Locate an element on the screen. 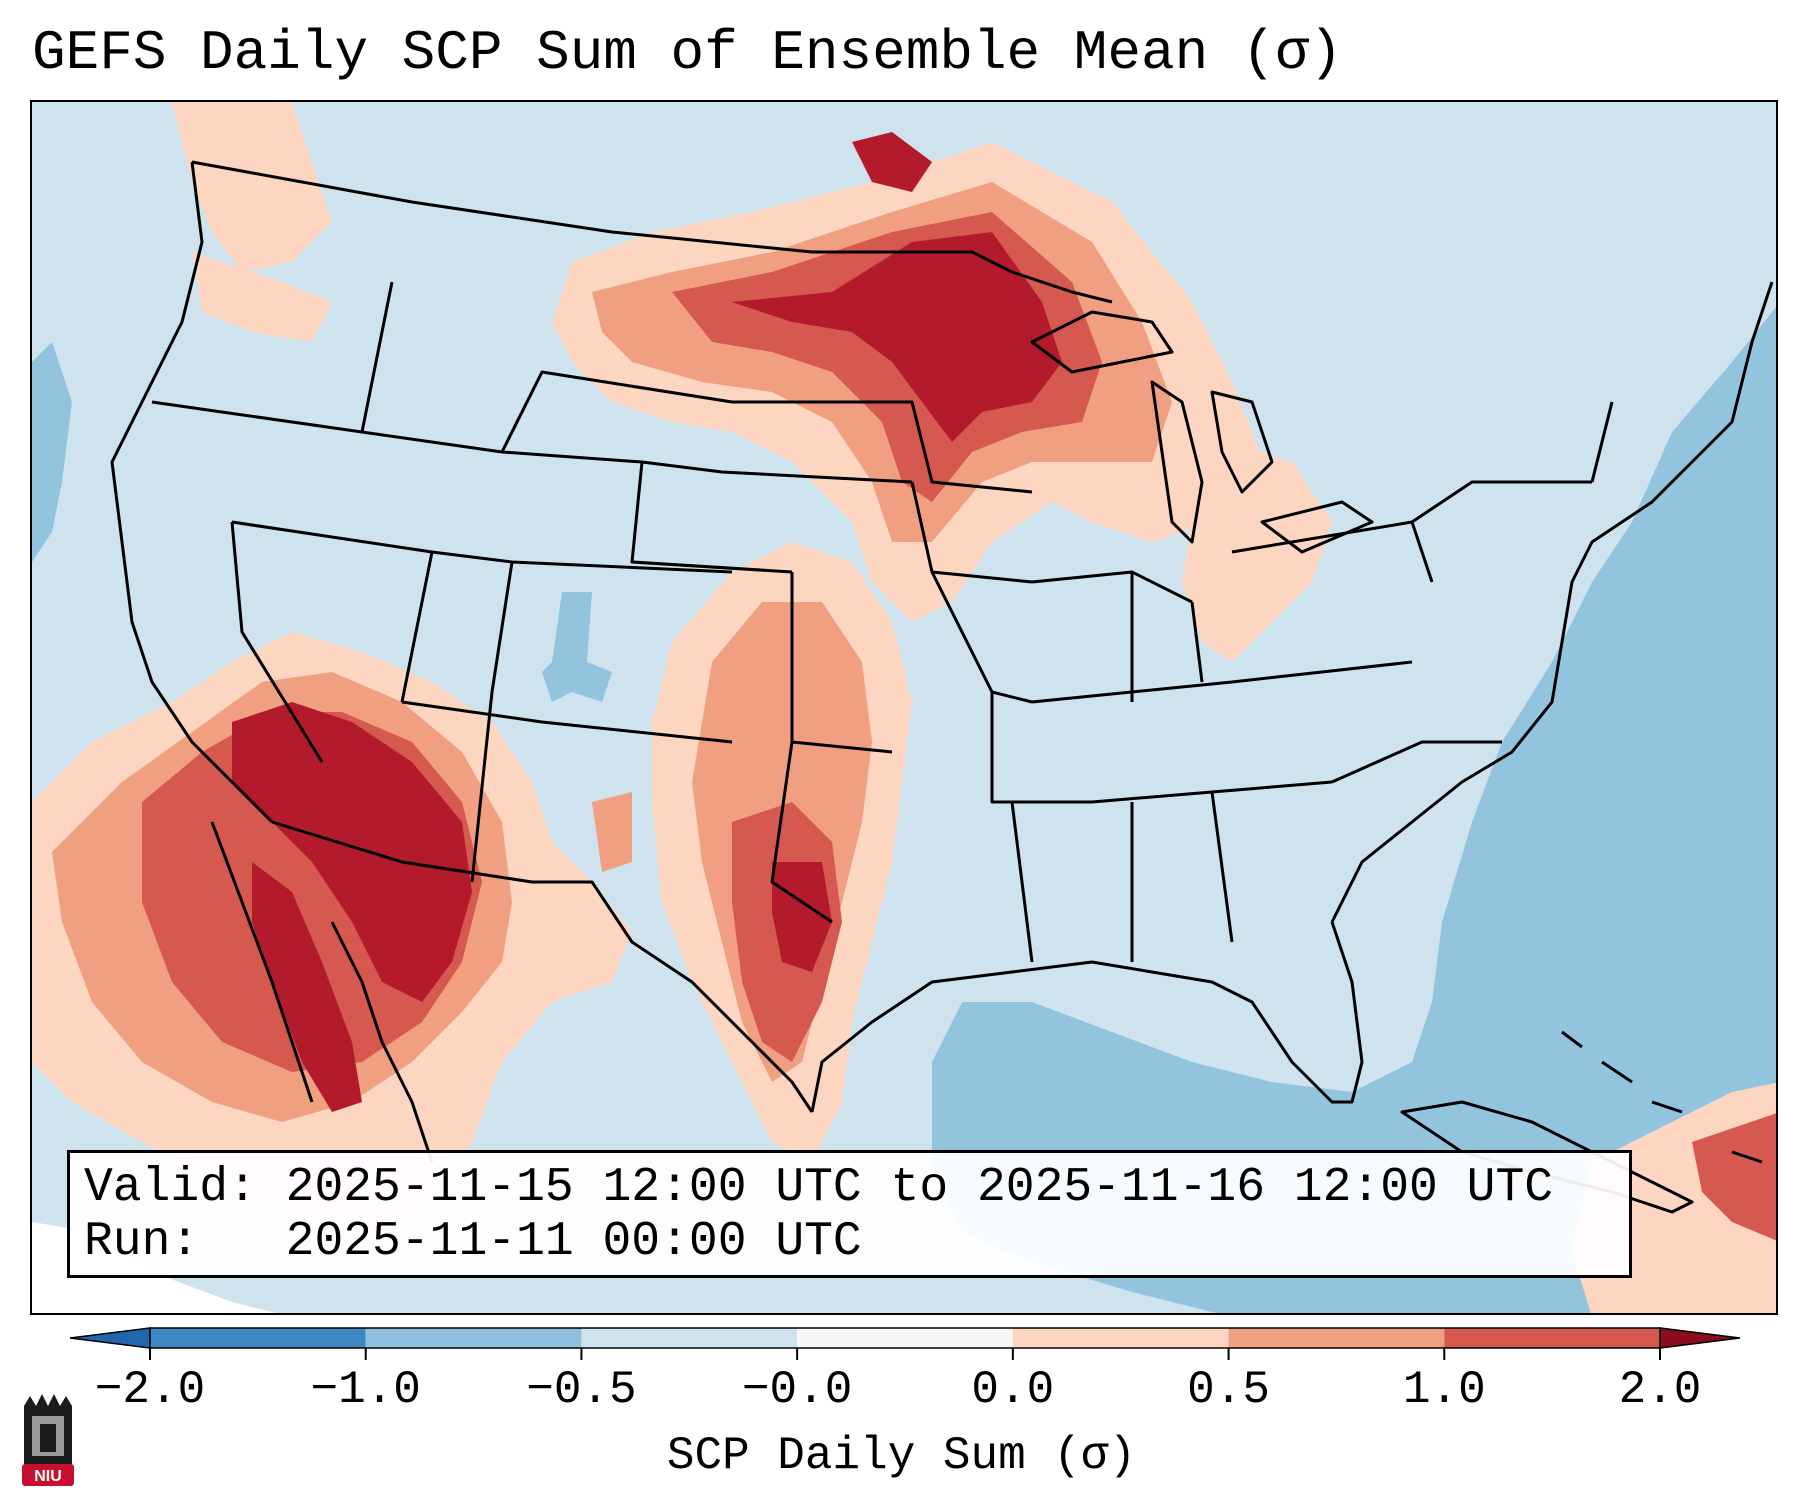 This screenshot has height=1506, width=1803. colorbar-outline is located at coordinates (905, 1338).